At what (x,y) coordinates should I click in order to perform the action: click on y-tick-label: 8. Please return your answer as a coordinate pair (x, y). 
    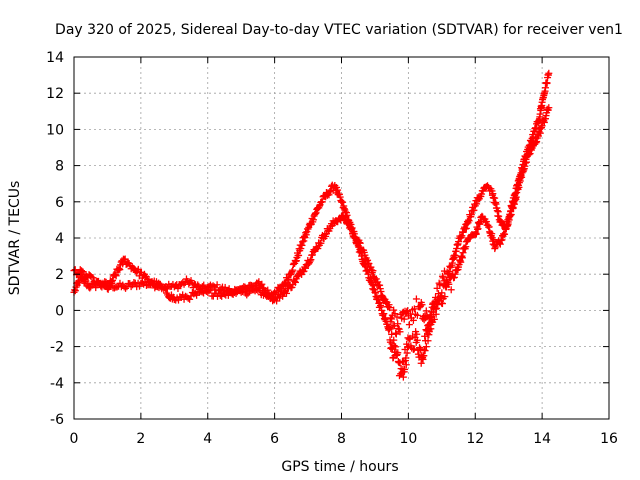
    Looking at the image, I should click on (59, 167).